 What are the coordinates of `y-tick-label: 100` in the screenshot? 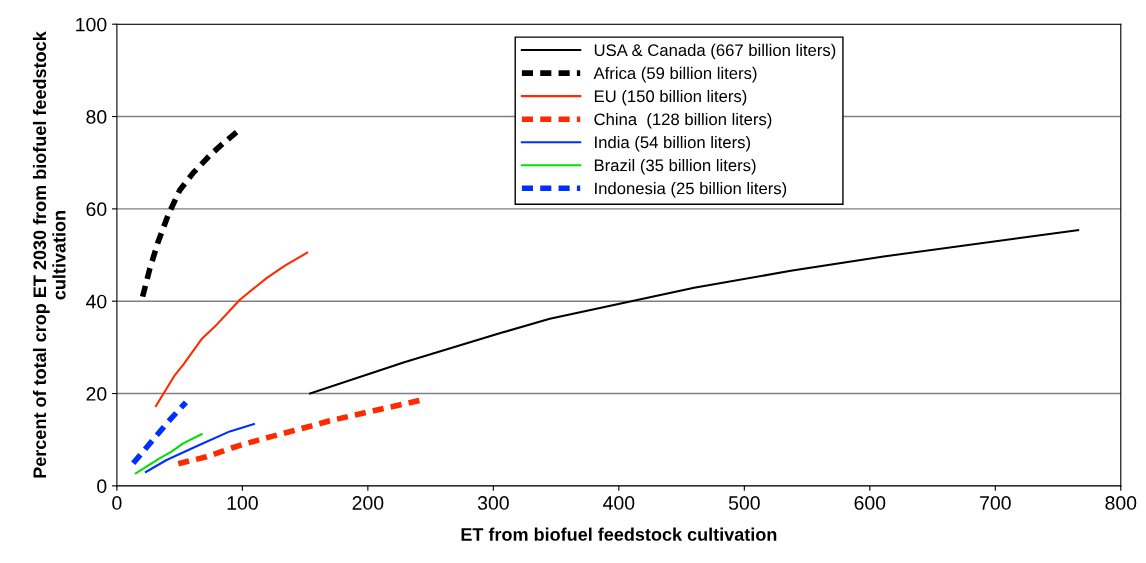 It's located at (91, 24).